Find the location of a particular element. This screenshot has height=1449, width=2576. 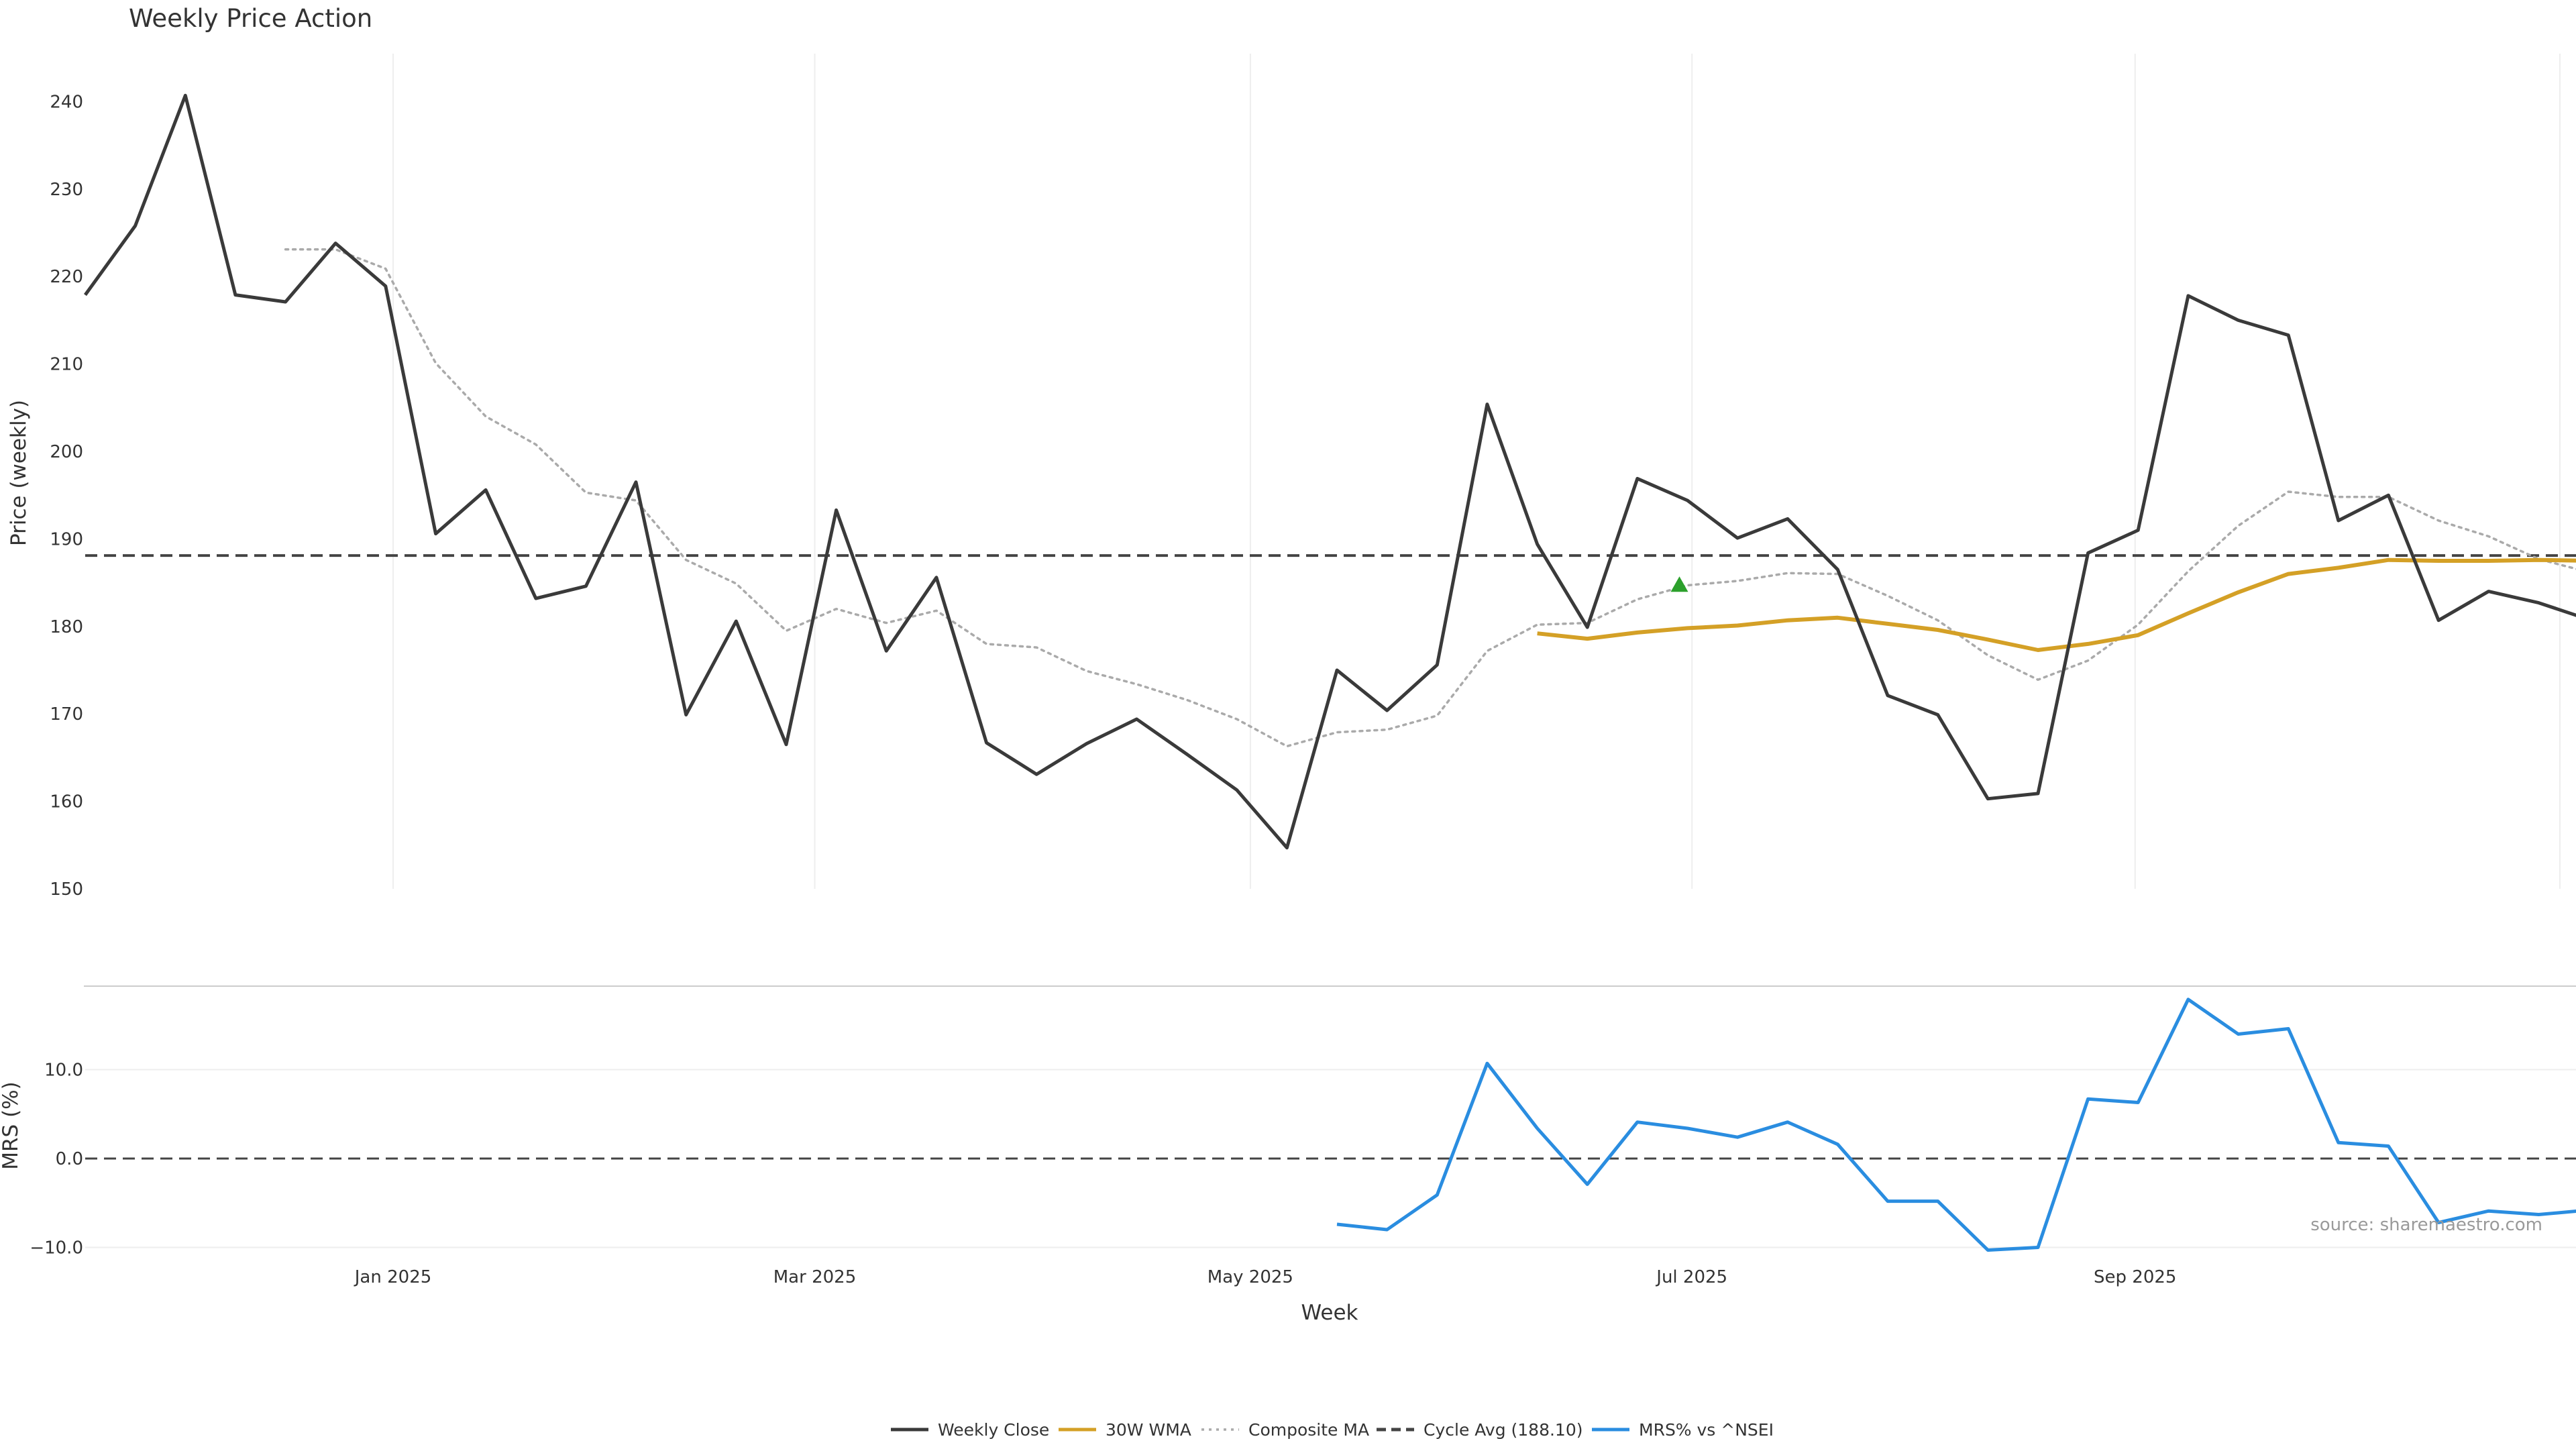

price-markers is located at coordinates (1679, 584).